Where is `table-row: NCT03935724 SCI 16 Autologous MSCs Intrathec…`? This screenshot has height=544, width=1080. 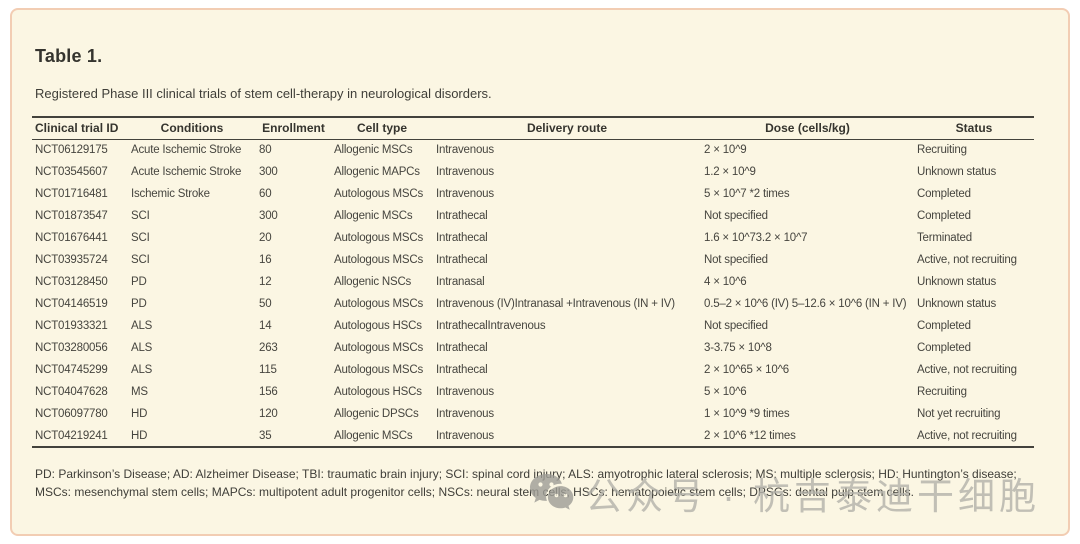 table-row: NCT03935724 SCI 16 Autologous MSCs Intrathec… is located at coordinates (533, 260).